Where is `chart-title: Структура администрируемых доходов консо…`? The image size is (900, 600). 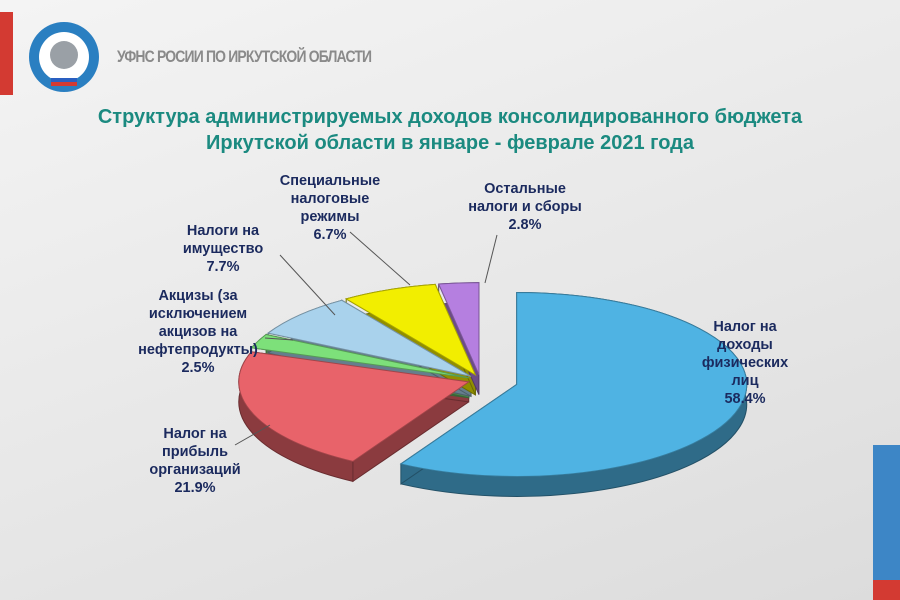 chart-title: Структура администрируемых доходов консо… is located at coordinates (450, 130).